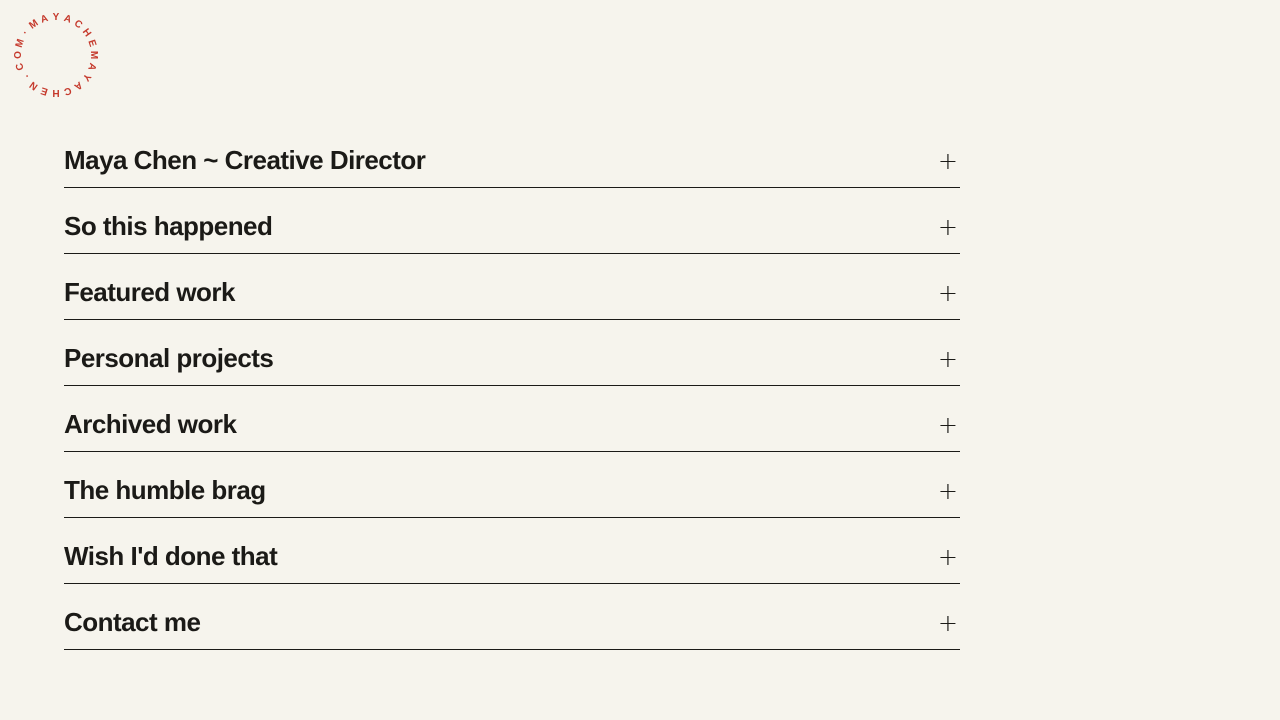 This screenshot has height=720, width=1280. What do you see at coordinates (25, 77) in the screenshot?
I see `logo-letter: .` at bounding box center [25, 77].